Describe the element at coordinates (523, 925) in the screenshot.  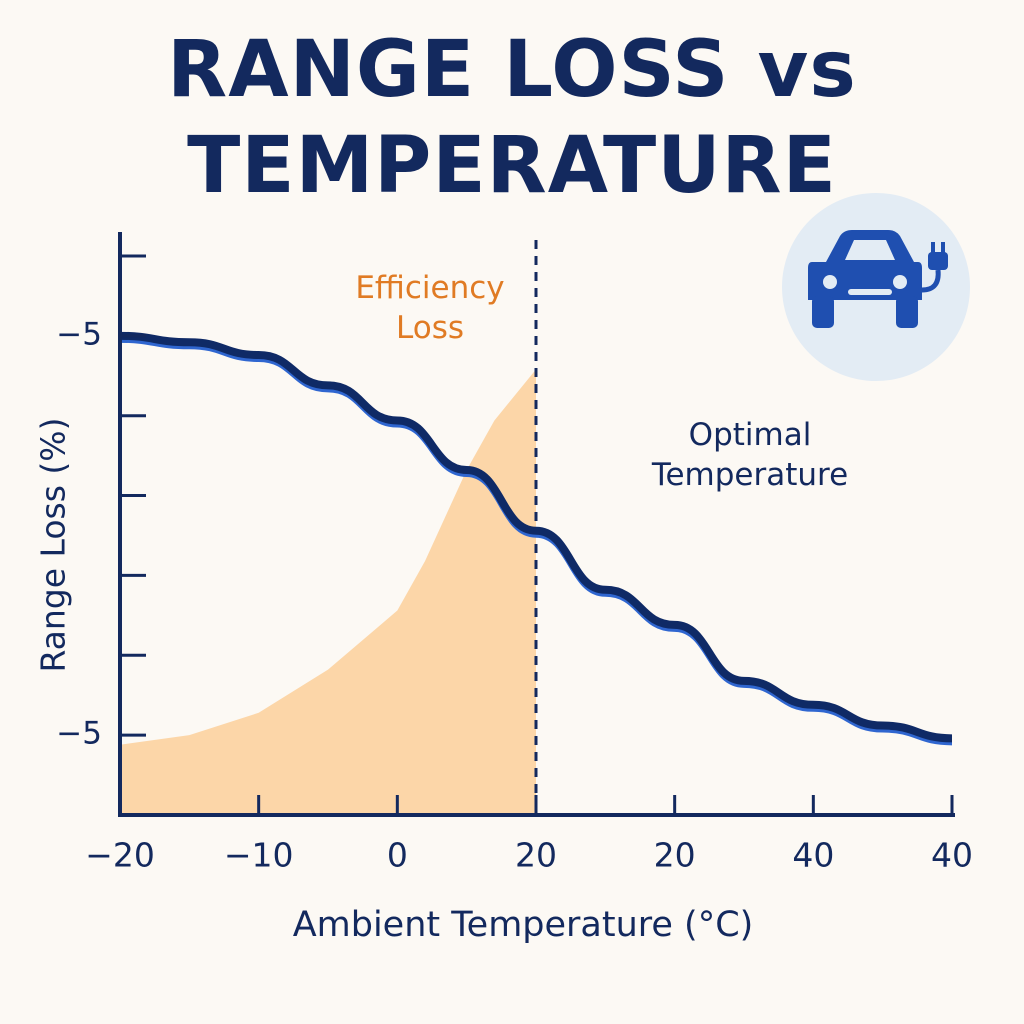
I see `x-axis-label: Ambient Temperature (°C)` at that location.